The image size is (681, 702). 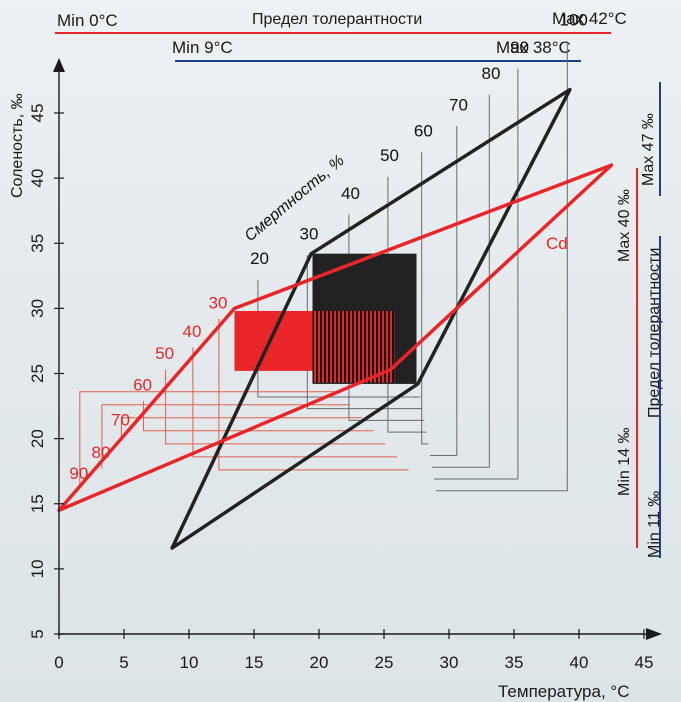 I want to click on x-tick-label: 45, so click(x=644, y=662).